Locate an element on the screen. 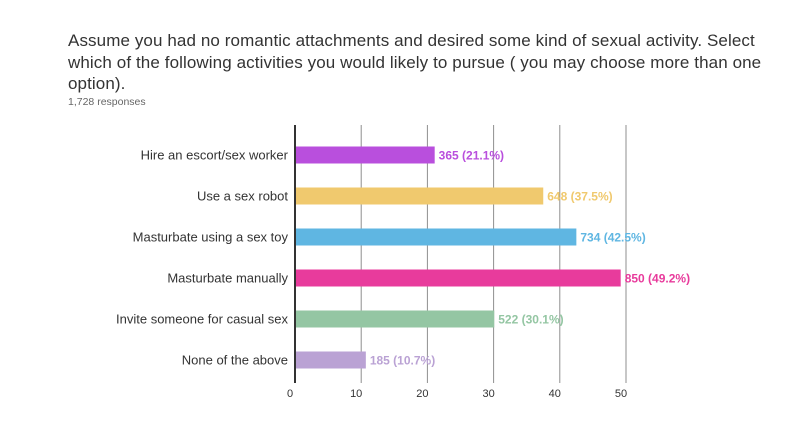 This screenshot has height=440, width=800. data-label-1: 648 (37.5%) is located at coordinates (579, 197).